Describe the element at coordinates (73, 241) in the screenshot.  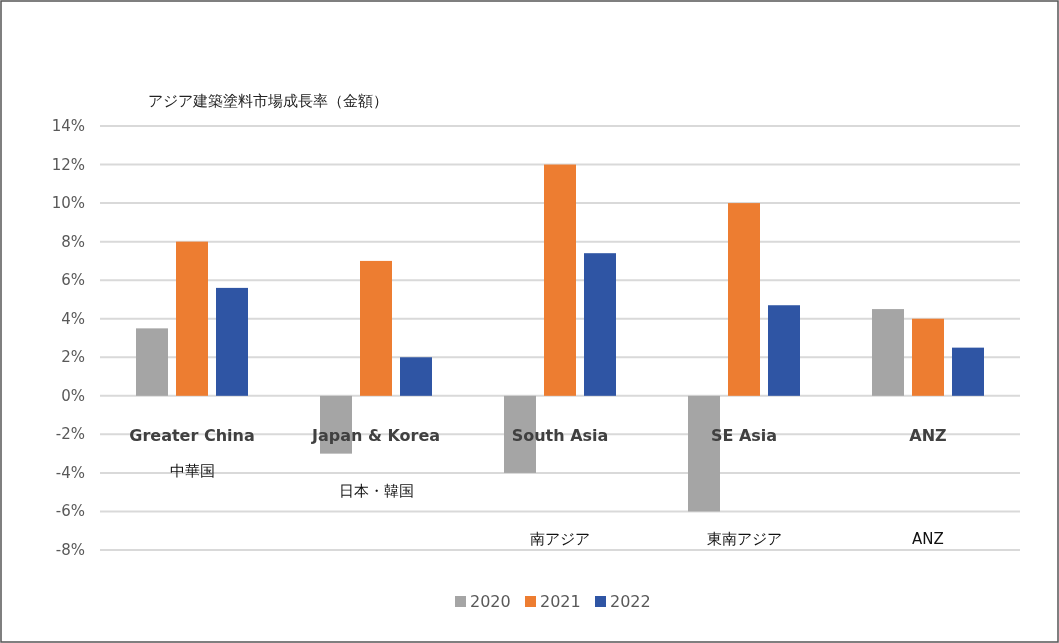
I see `y-tick-label: 8%` at that location.